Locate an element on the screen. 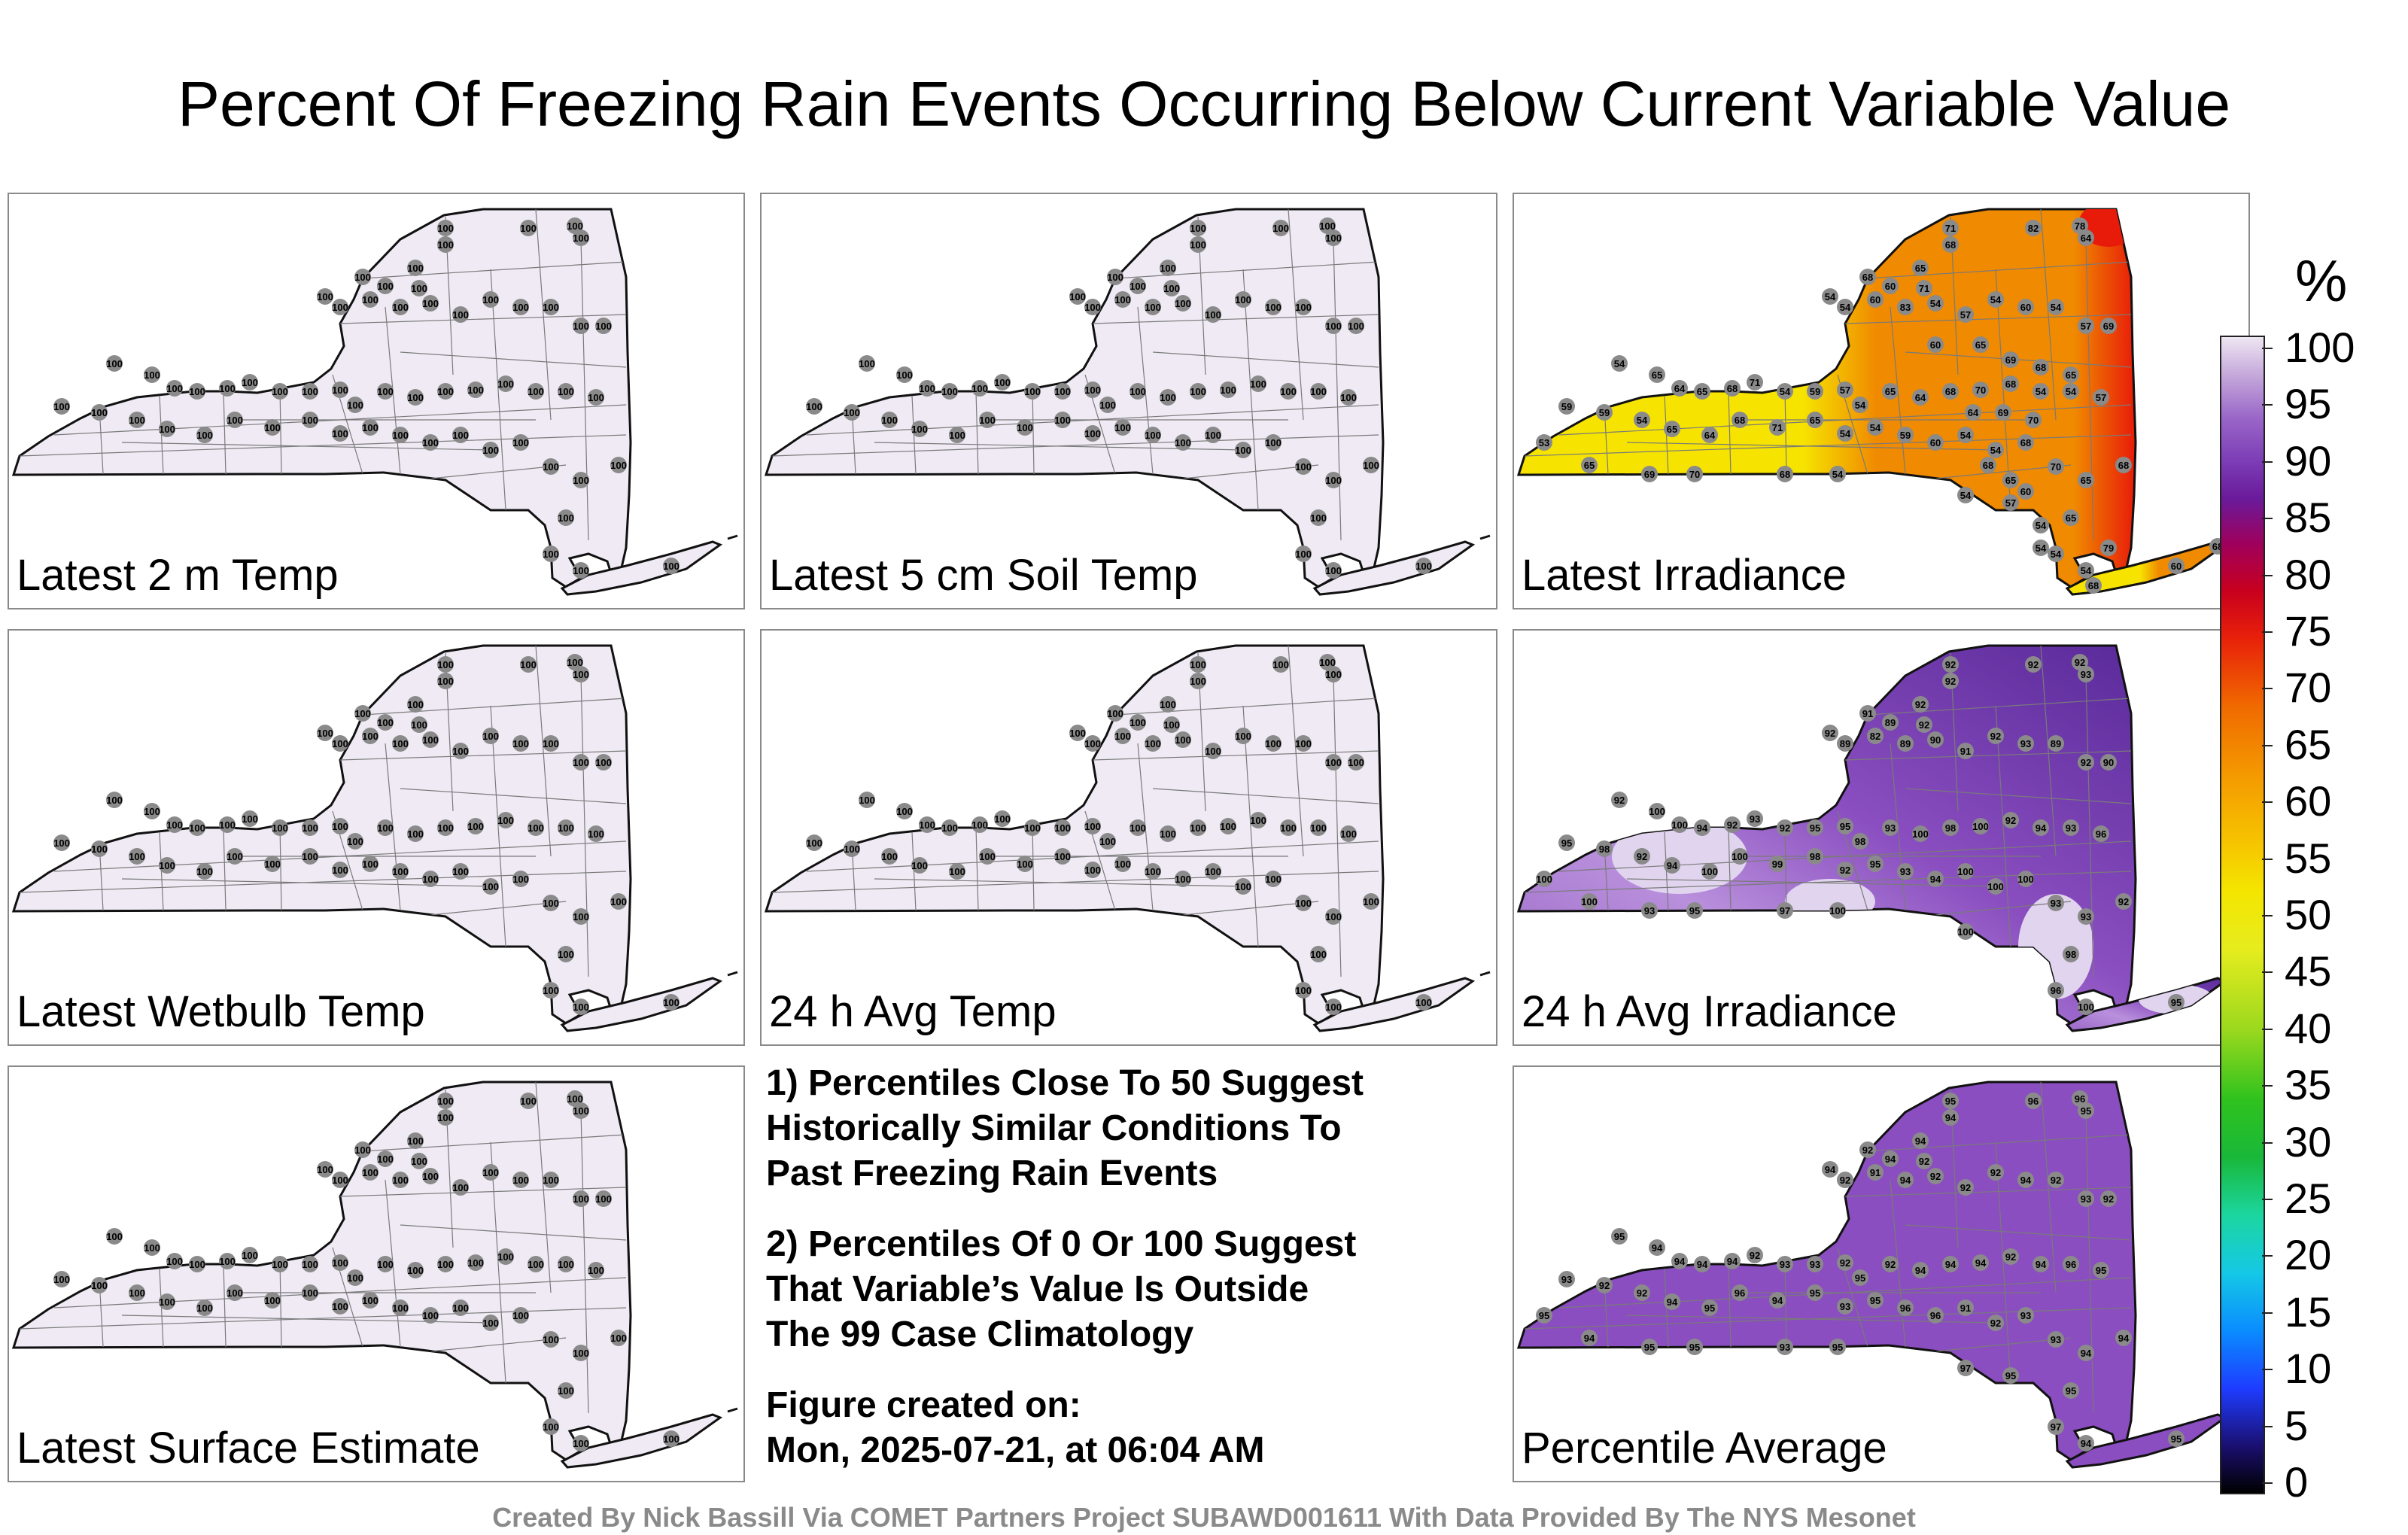  colorbar-tick-label: 20 is located at coordinates (2308, 1255).